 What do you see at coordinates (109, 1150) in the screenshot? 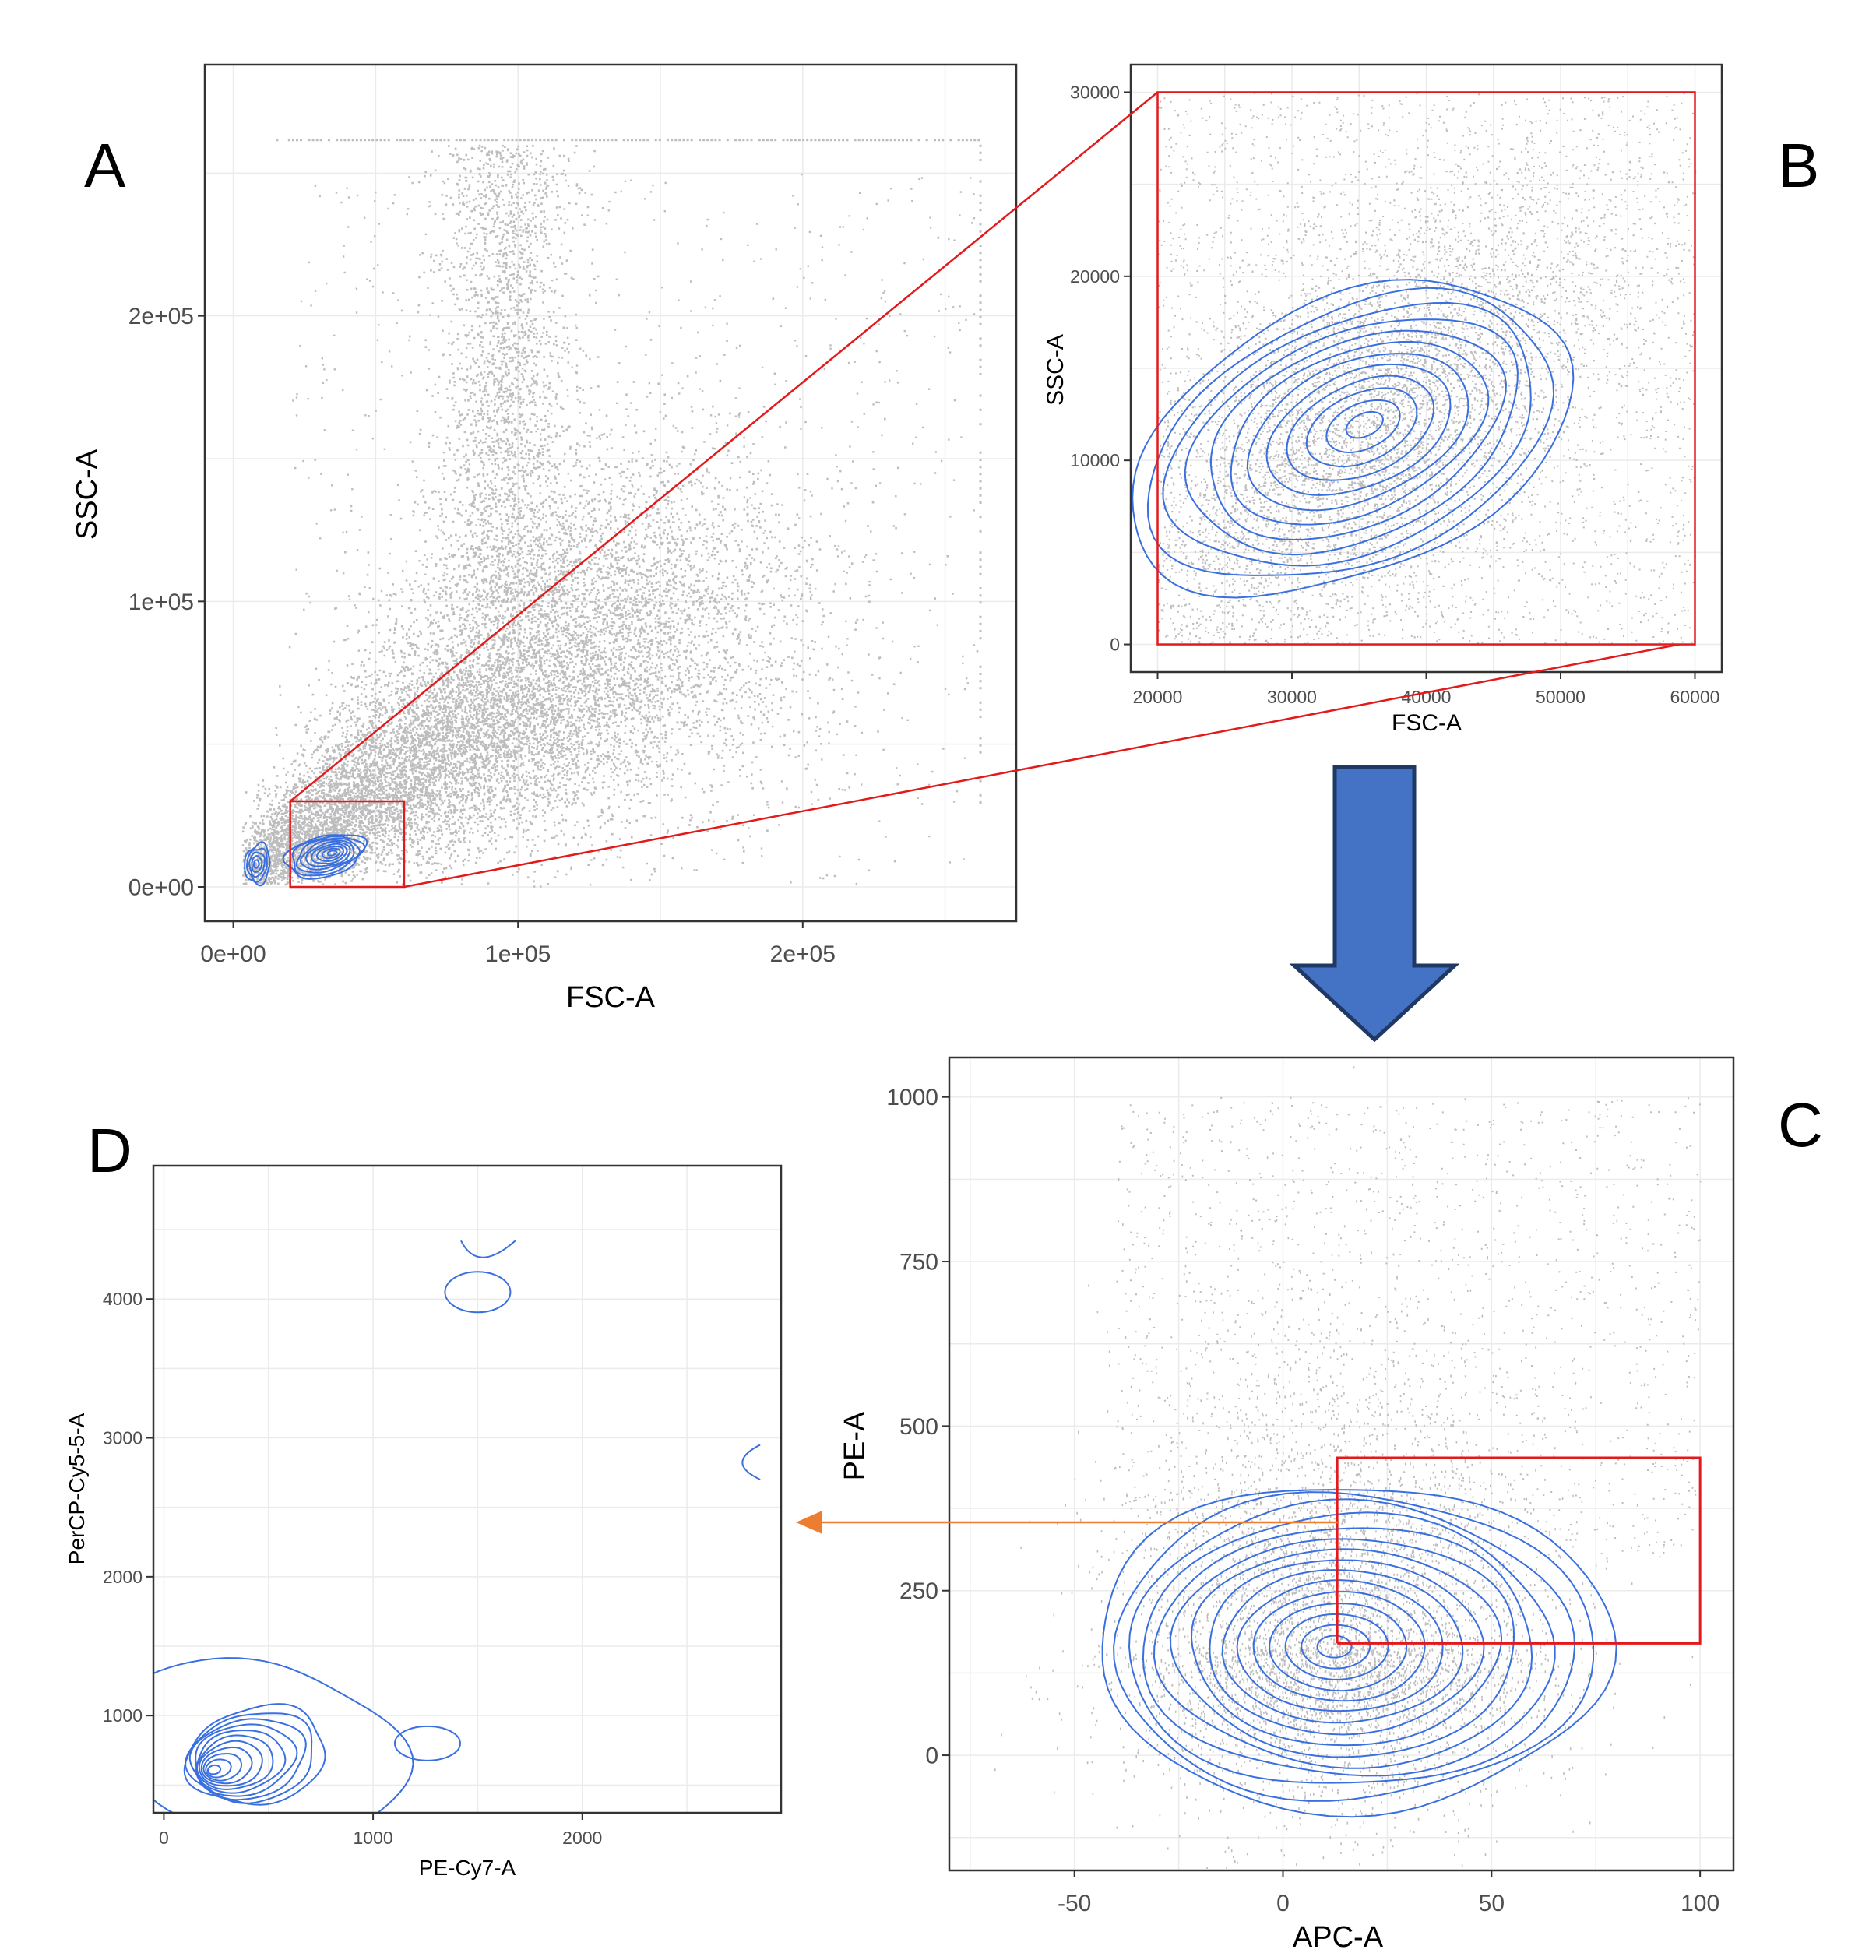
I see `panel-letter-d: D` at bounding box center [109, 1150].